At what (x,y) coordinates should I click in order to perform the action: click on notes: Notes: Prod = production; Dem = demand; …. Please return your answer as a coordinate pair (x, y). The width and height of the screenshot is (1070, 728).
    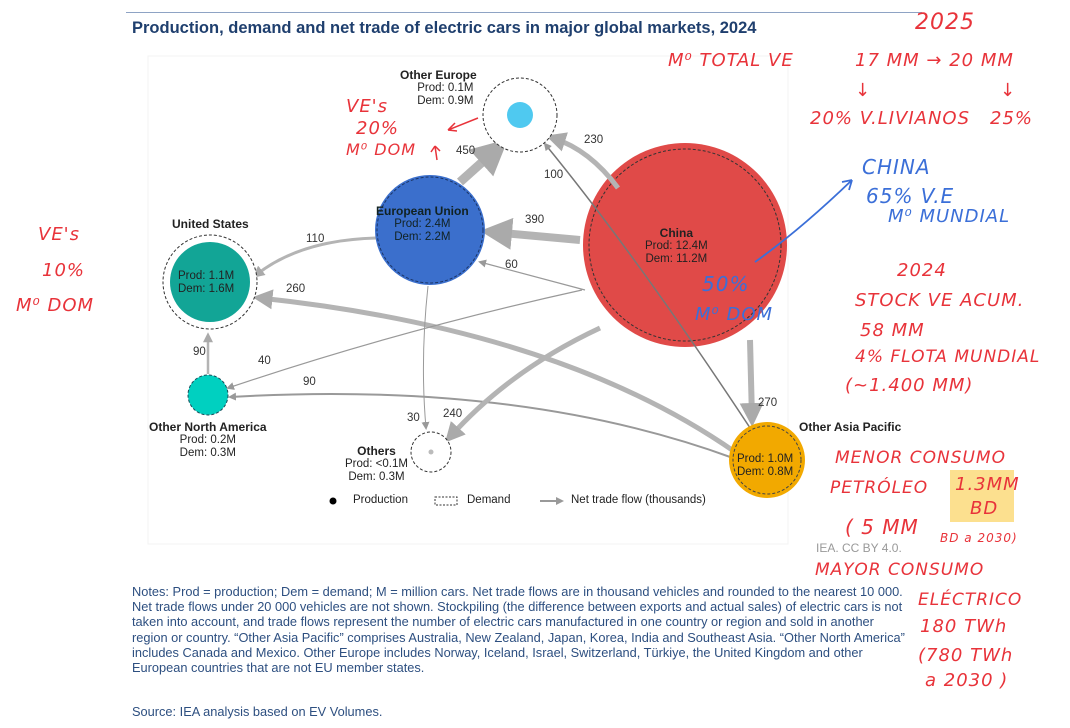
    Looking at the image, I should click on (518, 630).